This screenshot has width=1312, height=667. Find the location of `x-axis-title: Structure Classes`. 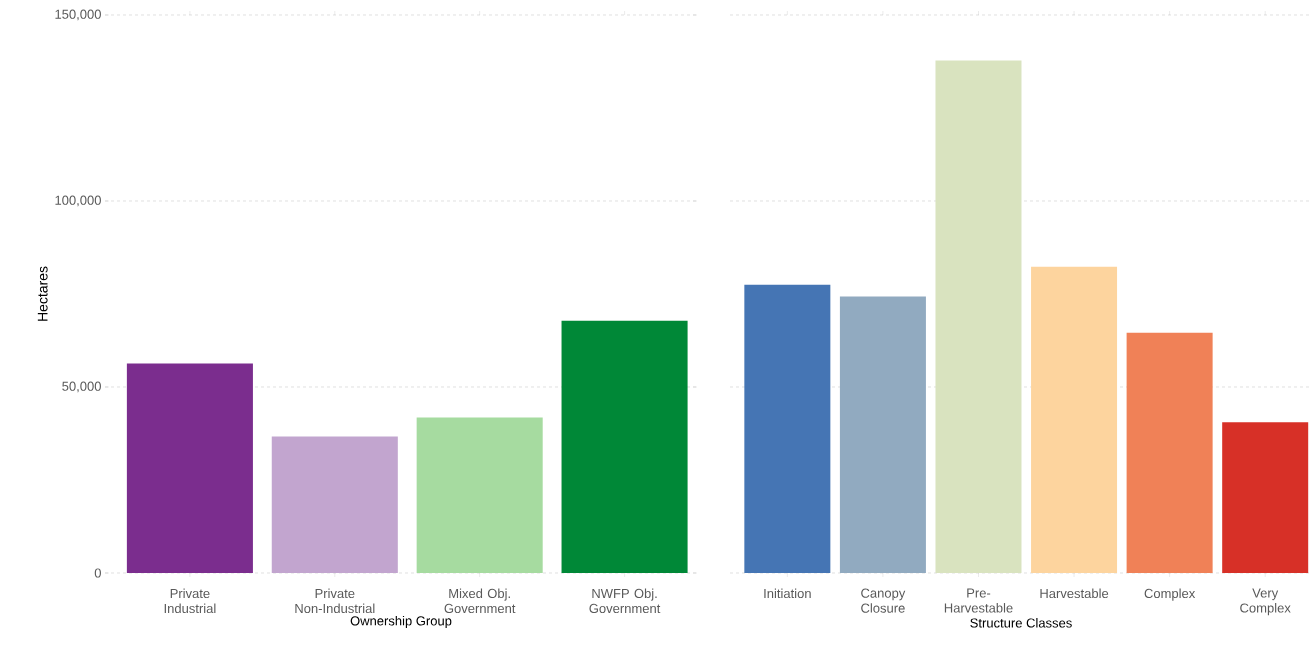

x-axis-title: Structure Classes is located at coordinates (1021, 623).